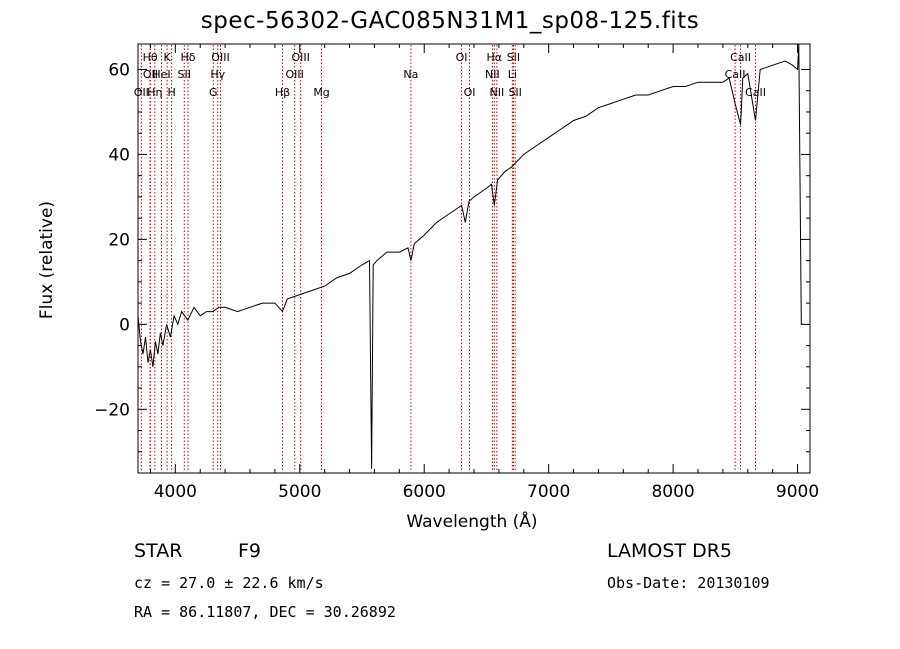 The width and height of the screenshot is (900, 649). I want to click on y-tick-label: −20, so click(112, 410).